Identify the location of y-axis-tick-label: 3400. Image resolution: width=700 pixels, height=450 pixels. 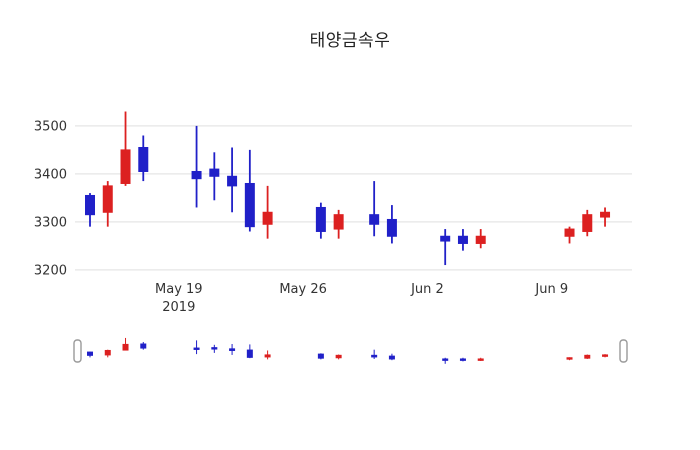
(50, 174).